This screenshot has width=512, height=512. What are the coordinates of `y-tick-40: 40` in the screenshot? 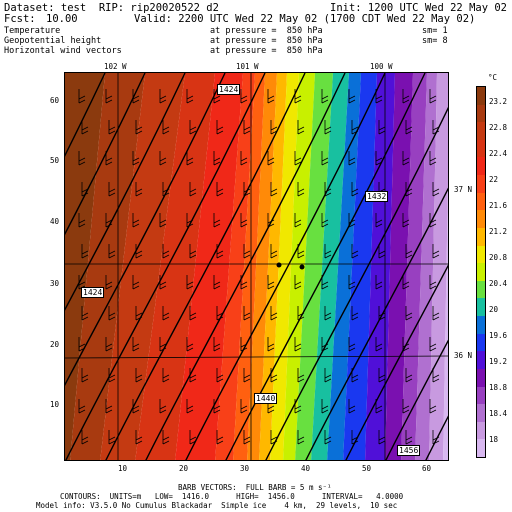 It's located at (55, 221).